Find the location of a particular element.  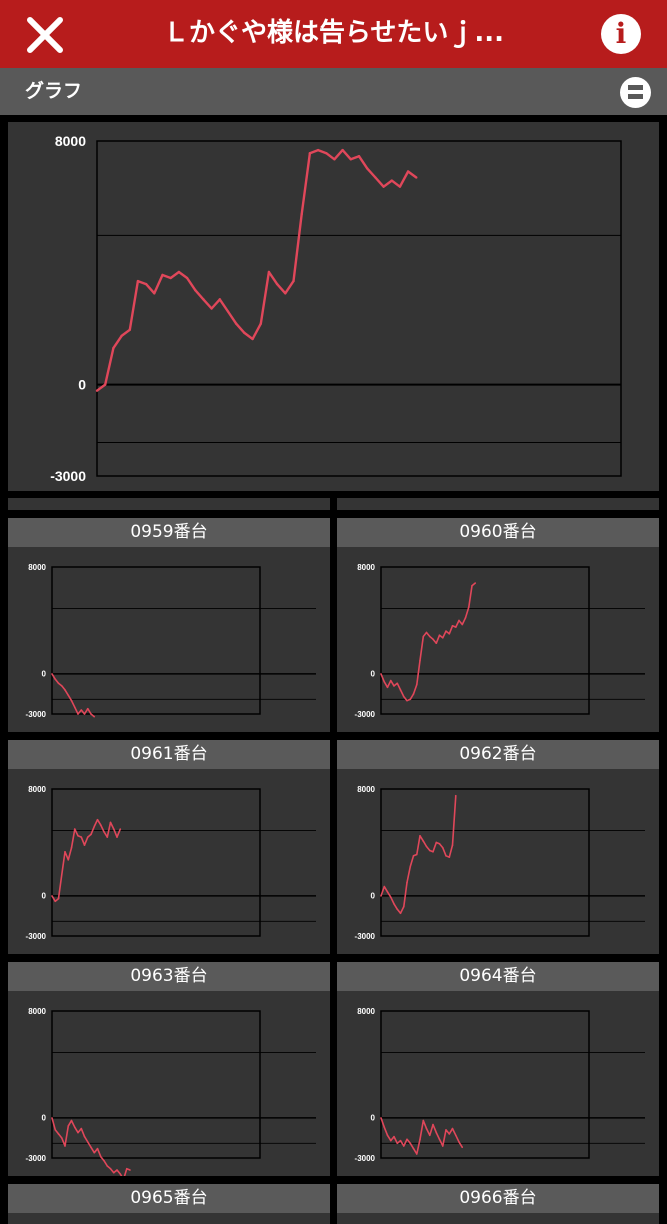

machine-chart-card: 0963番台 8000 0 -3000 is located at coordinates (169, 1069).